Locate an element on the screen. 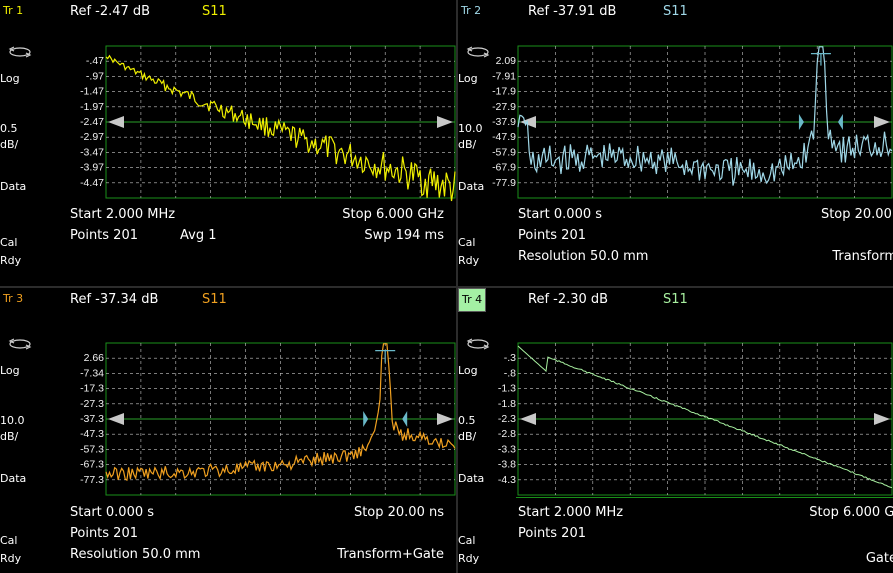 The height and width of the screenshot is (573, 893). y-tick-label: 2.09 is located at coordinates (506, 61).